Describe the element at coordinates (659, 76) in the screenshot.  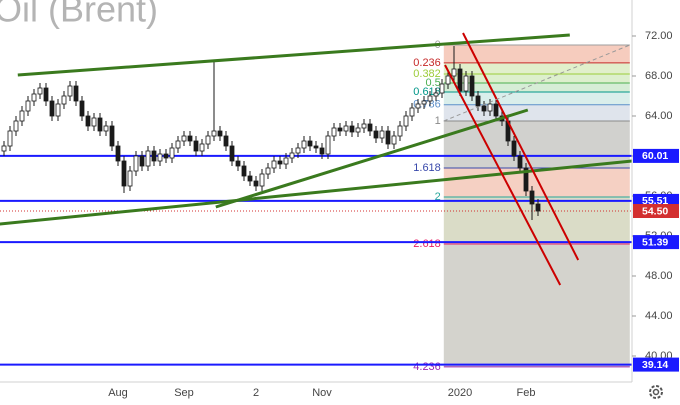
I see `y-tick-label: 68.00` at that location.